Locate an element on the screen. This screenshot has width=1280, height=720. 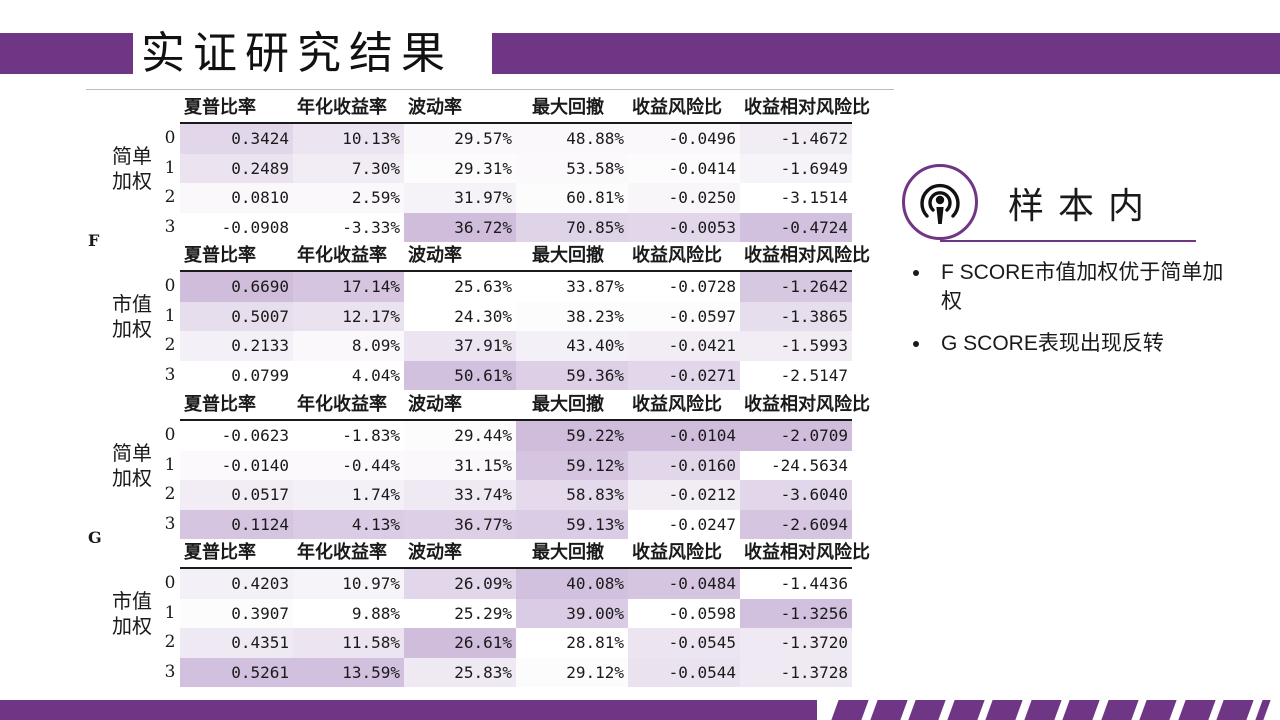
table-cell: 39.00% is located at coordinates (572, 613).